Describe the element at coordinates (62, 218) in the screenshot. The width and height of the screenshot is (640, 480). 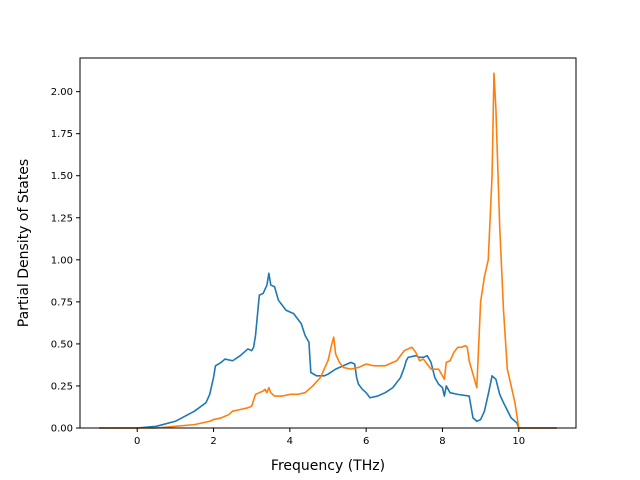
I see `y-tick-label: 1.25` at that location.